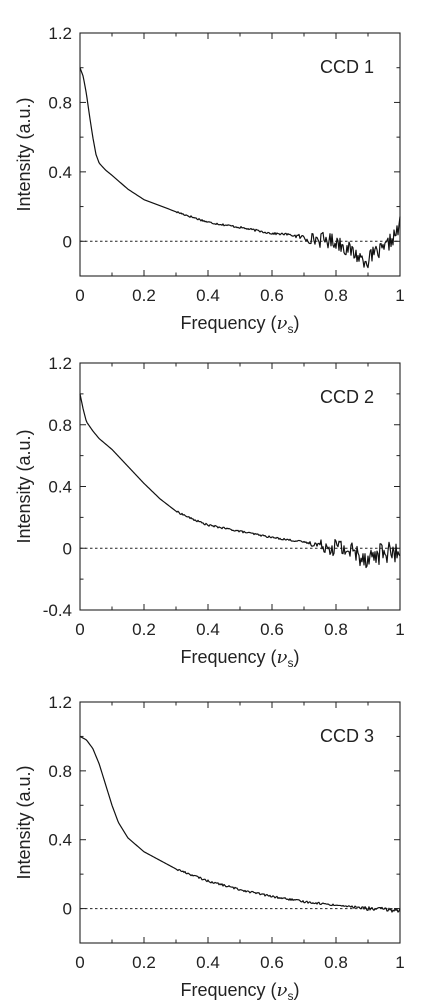 This screenshot has width=424, height=1008. I want to click on panel-title: CCD 3, so click(347, 736).